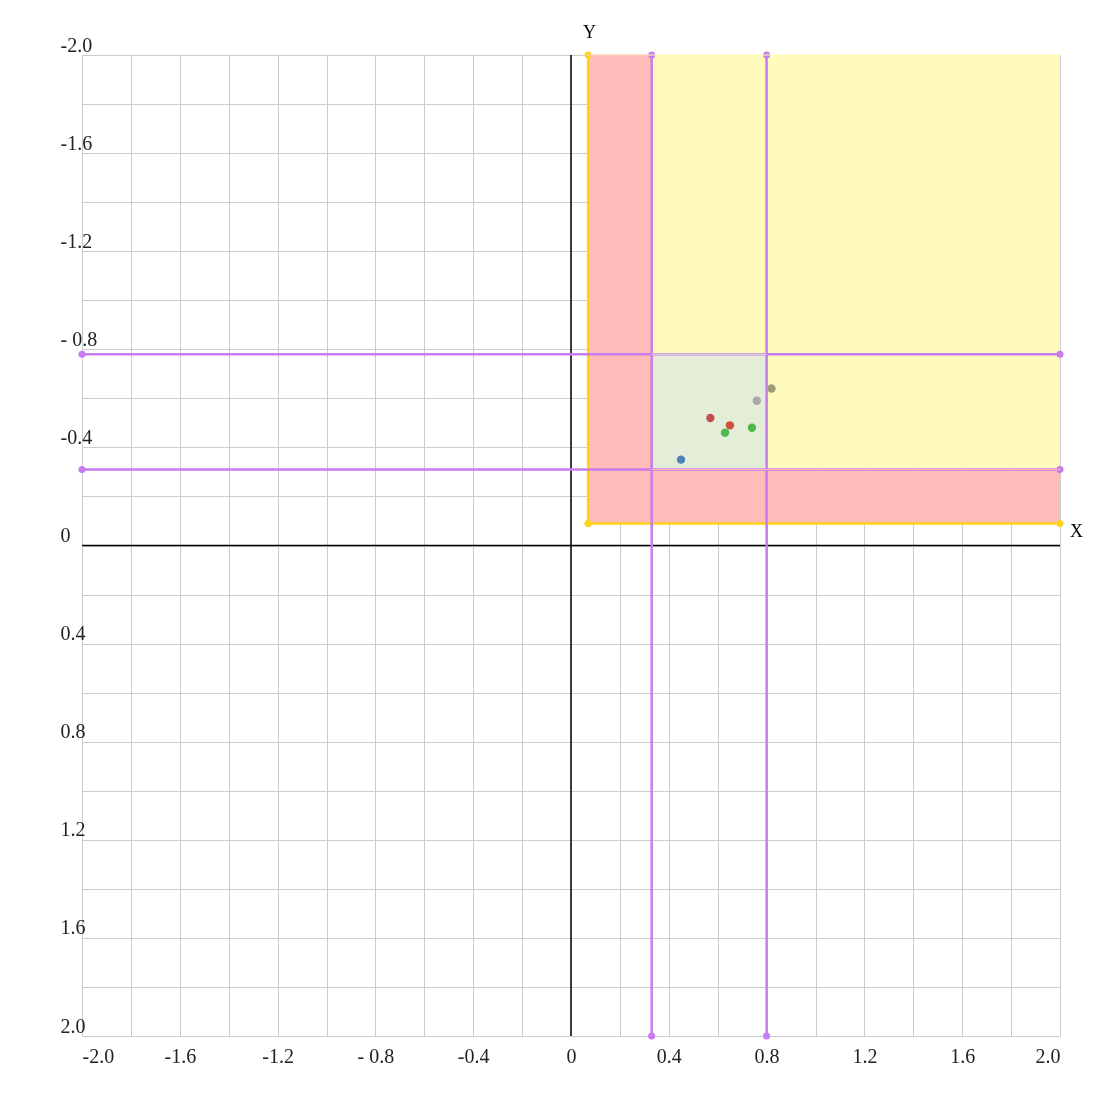 This screenshot has width=1103, height=1108. What do you see at coordinates (98, 1055) in the screenshot?
I see `x-tick-label: -2.0` at bounding box center [98, 1055].